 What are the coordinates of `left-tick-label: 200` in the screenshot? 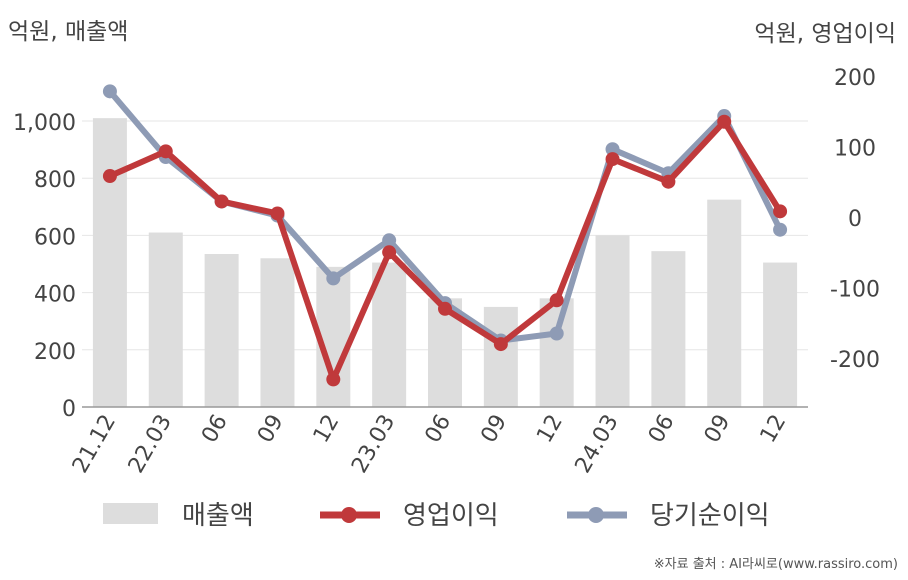 It's located at (55, 352).